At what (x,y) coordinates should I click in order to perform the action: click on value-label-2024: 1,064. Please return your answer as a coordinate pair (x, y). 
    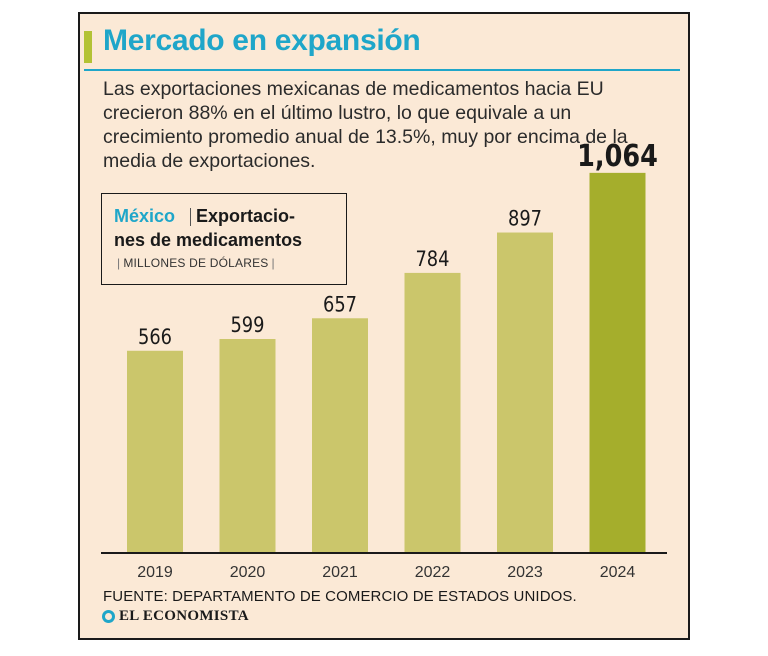
    Looking at the image, I should click on (617, 156).